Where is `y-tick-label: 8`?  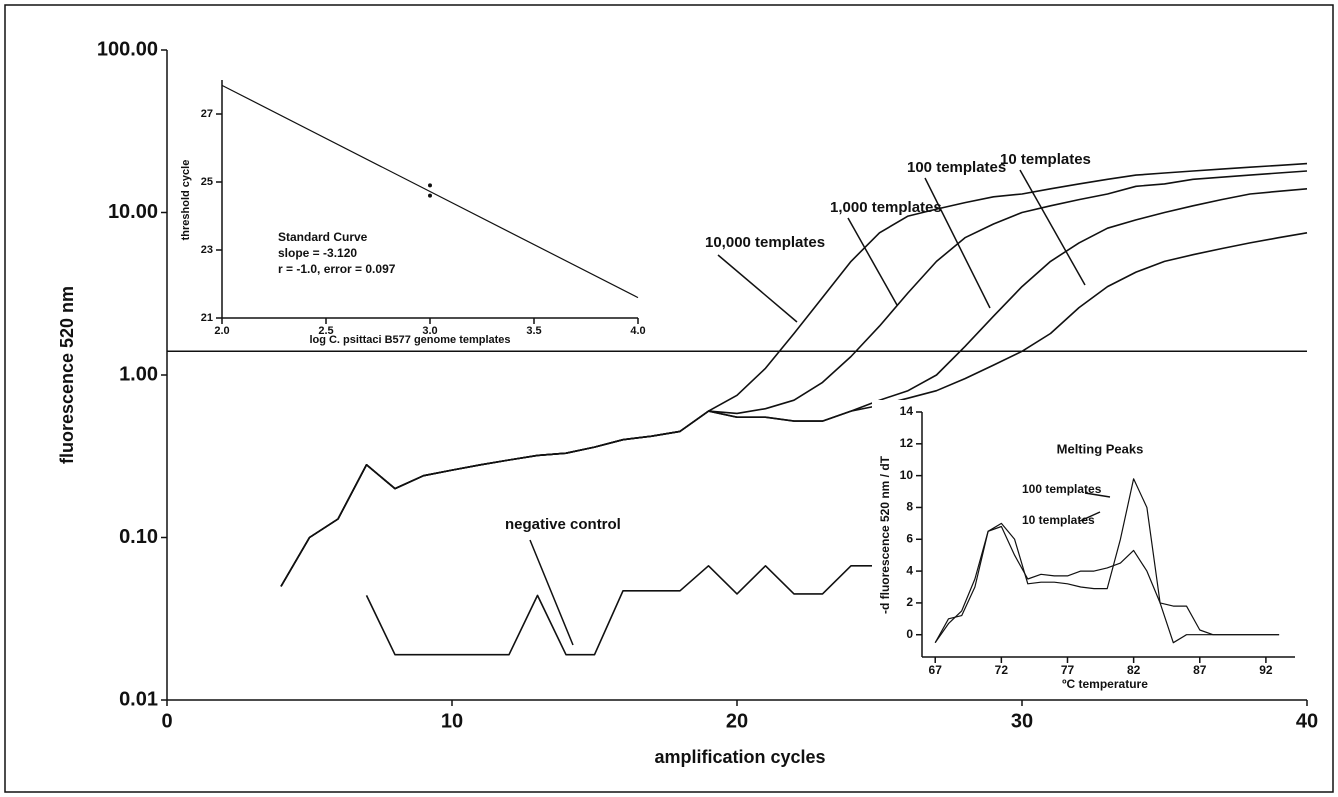
y-tick-label: 8 is located at coordinates (909, 507).